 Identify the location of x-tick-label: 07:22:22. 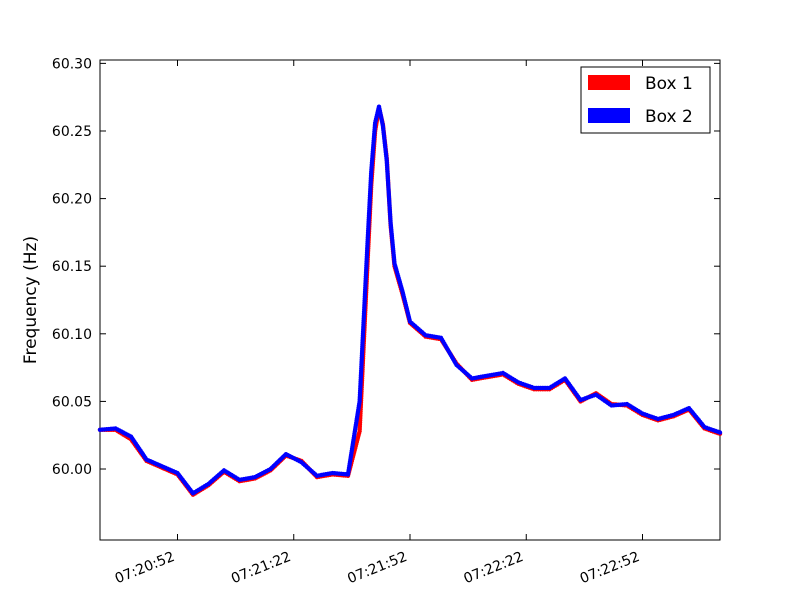
(493, 568).